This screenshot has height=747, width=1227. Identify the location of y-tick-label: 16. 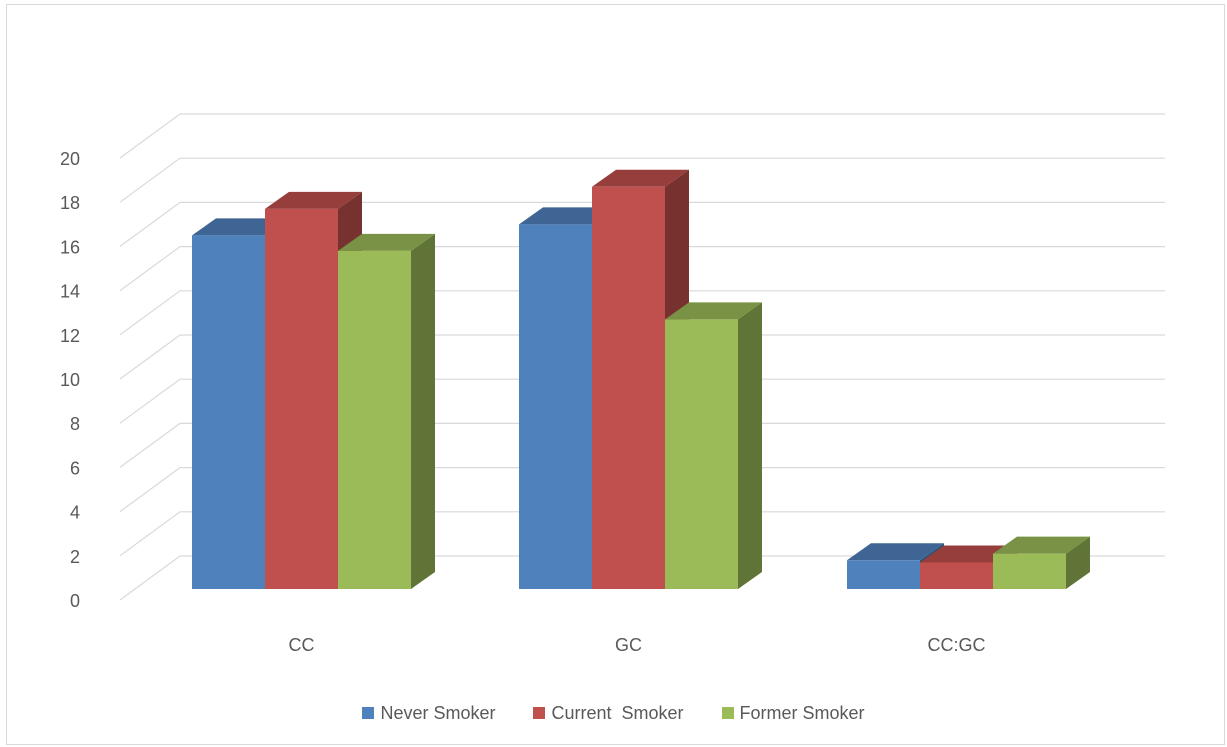
(70, 247).